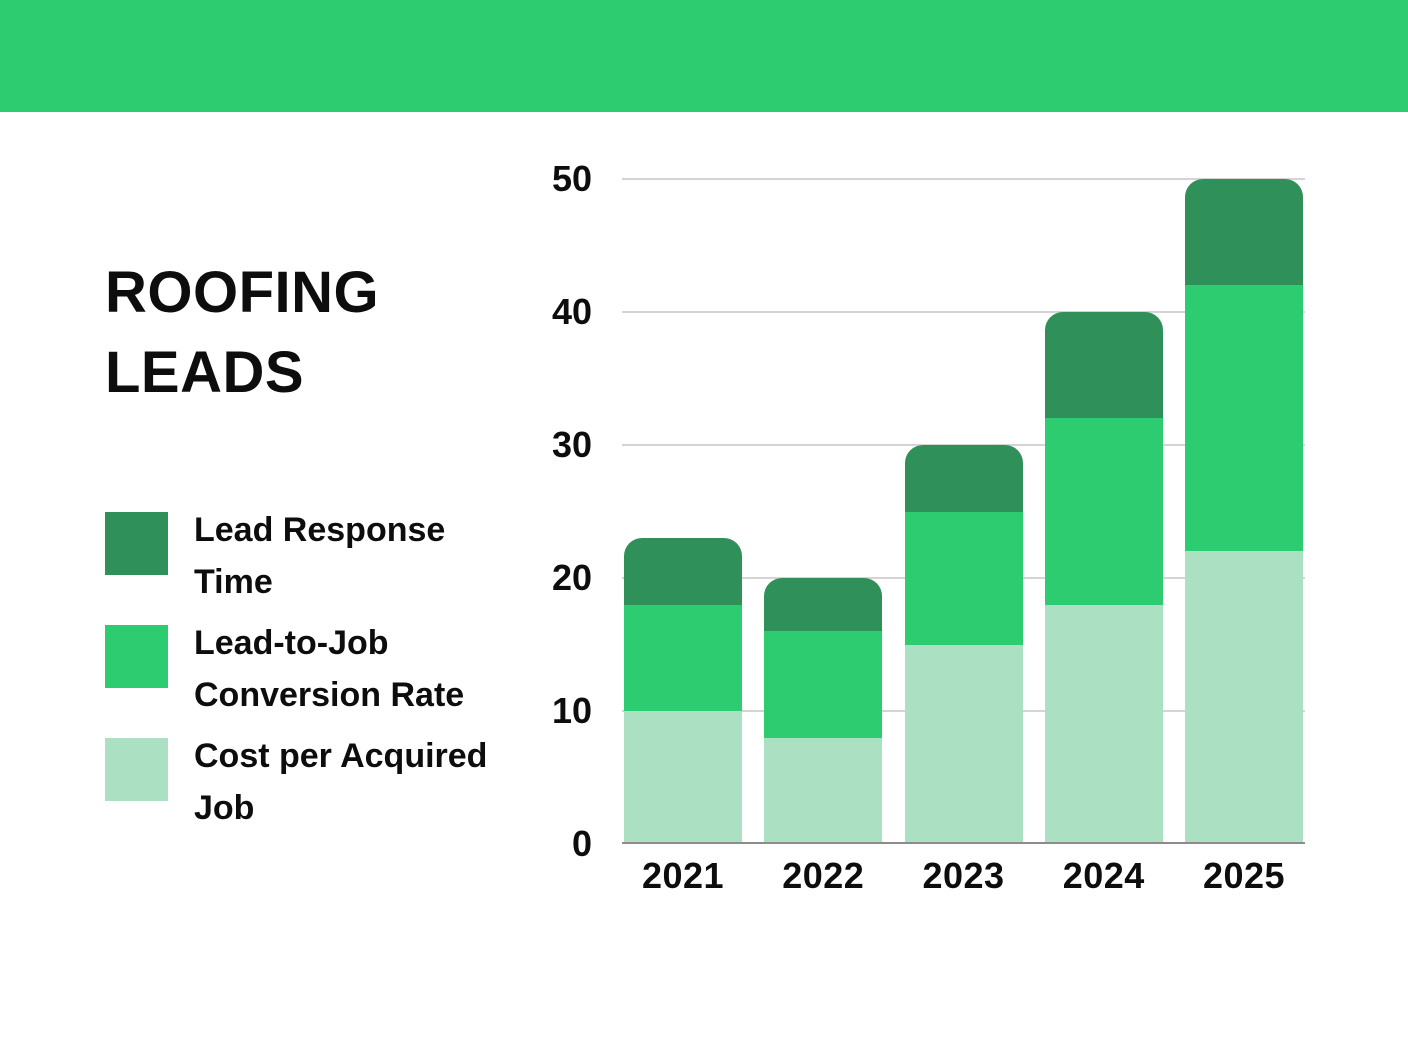 The width and height of the screenshot is (1408, 1056). Describe the element at coordinates (1103, 724) in the screenshot. I see `bar-segment-2024-cost-per-acquired-job` at that location.